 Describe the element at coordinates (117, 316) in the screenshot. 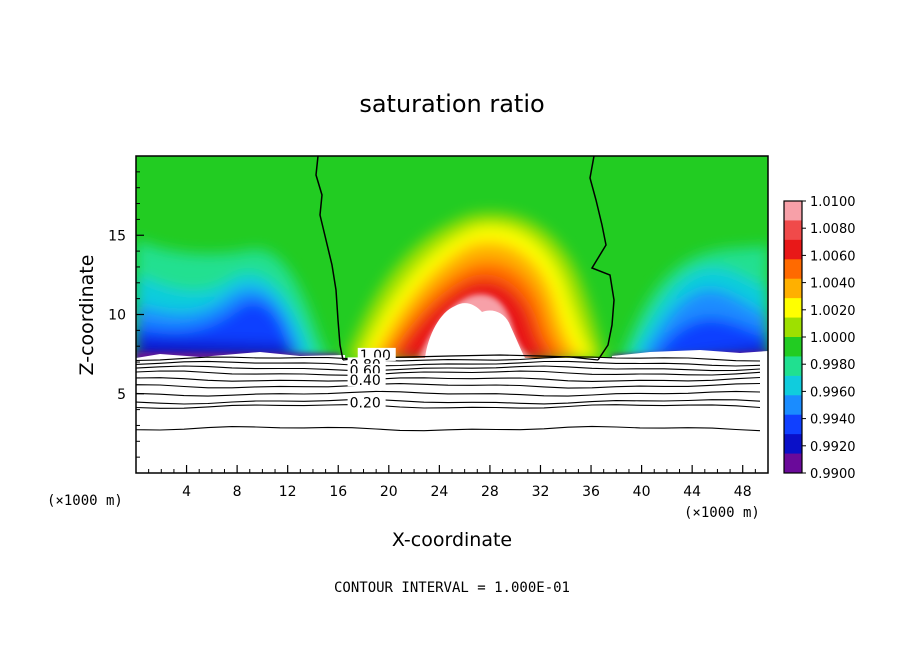

I see `y-tick-label: 10` at that location.